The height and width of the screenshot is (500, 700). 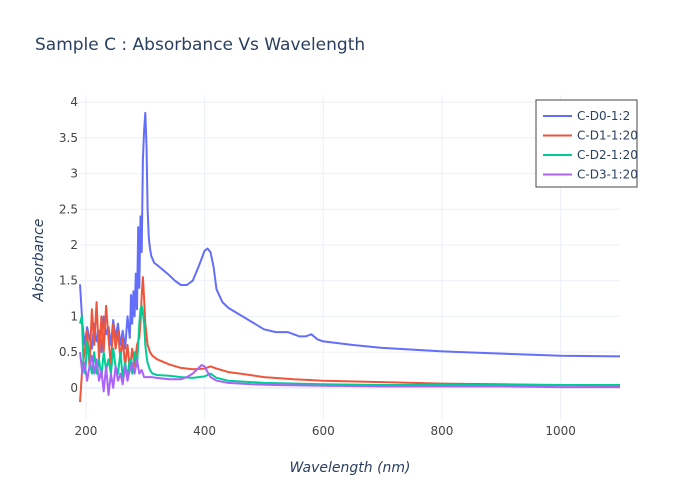 What do you see at coordinates (85, 431) in the screenshot?
I see `x-tick-label: 200` at bounding box center [85, 431].